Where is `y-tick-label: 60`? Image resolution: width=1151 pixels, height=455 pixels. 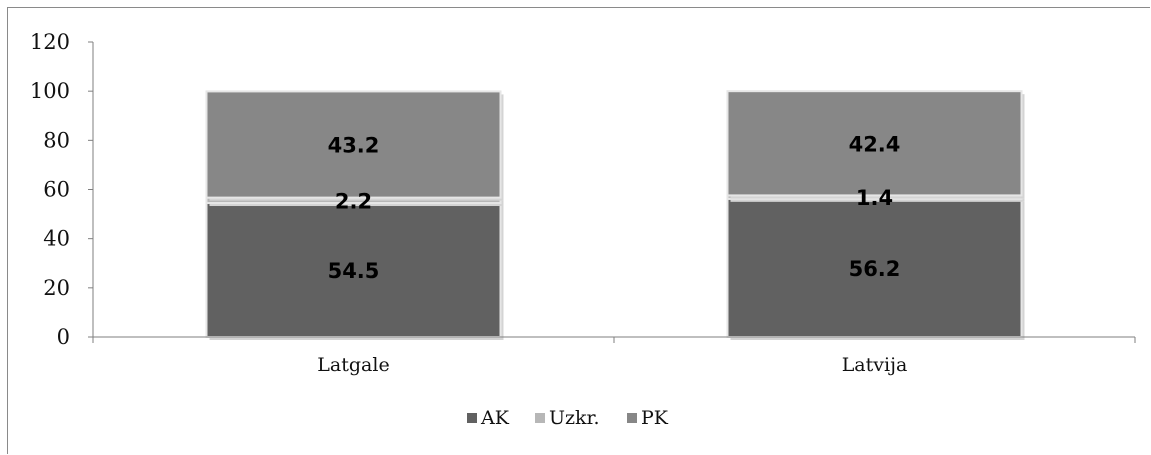 y-tick-label: 60 is located at coordinates (56, 190).